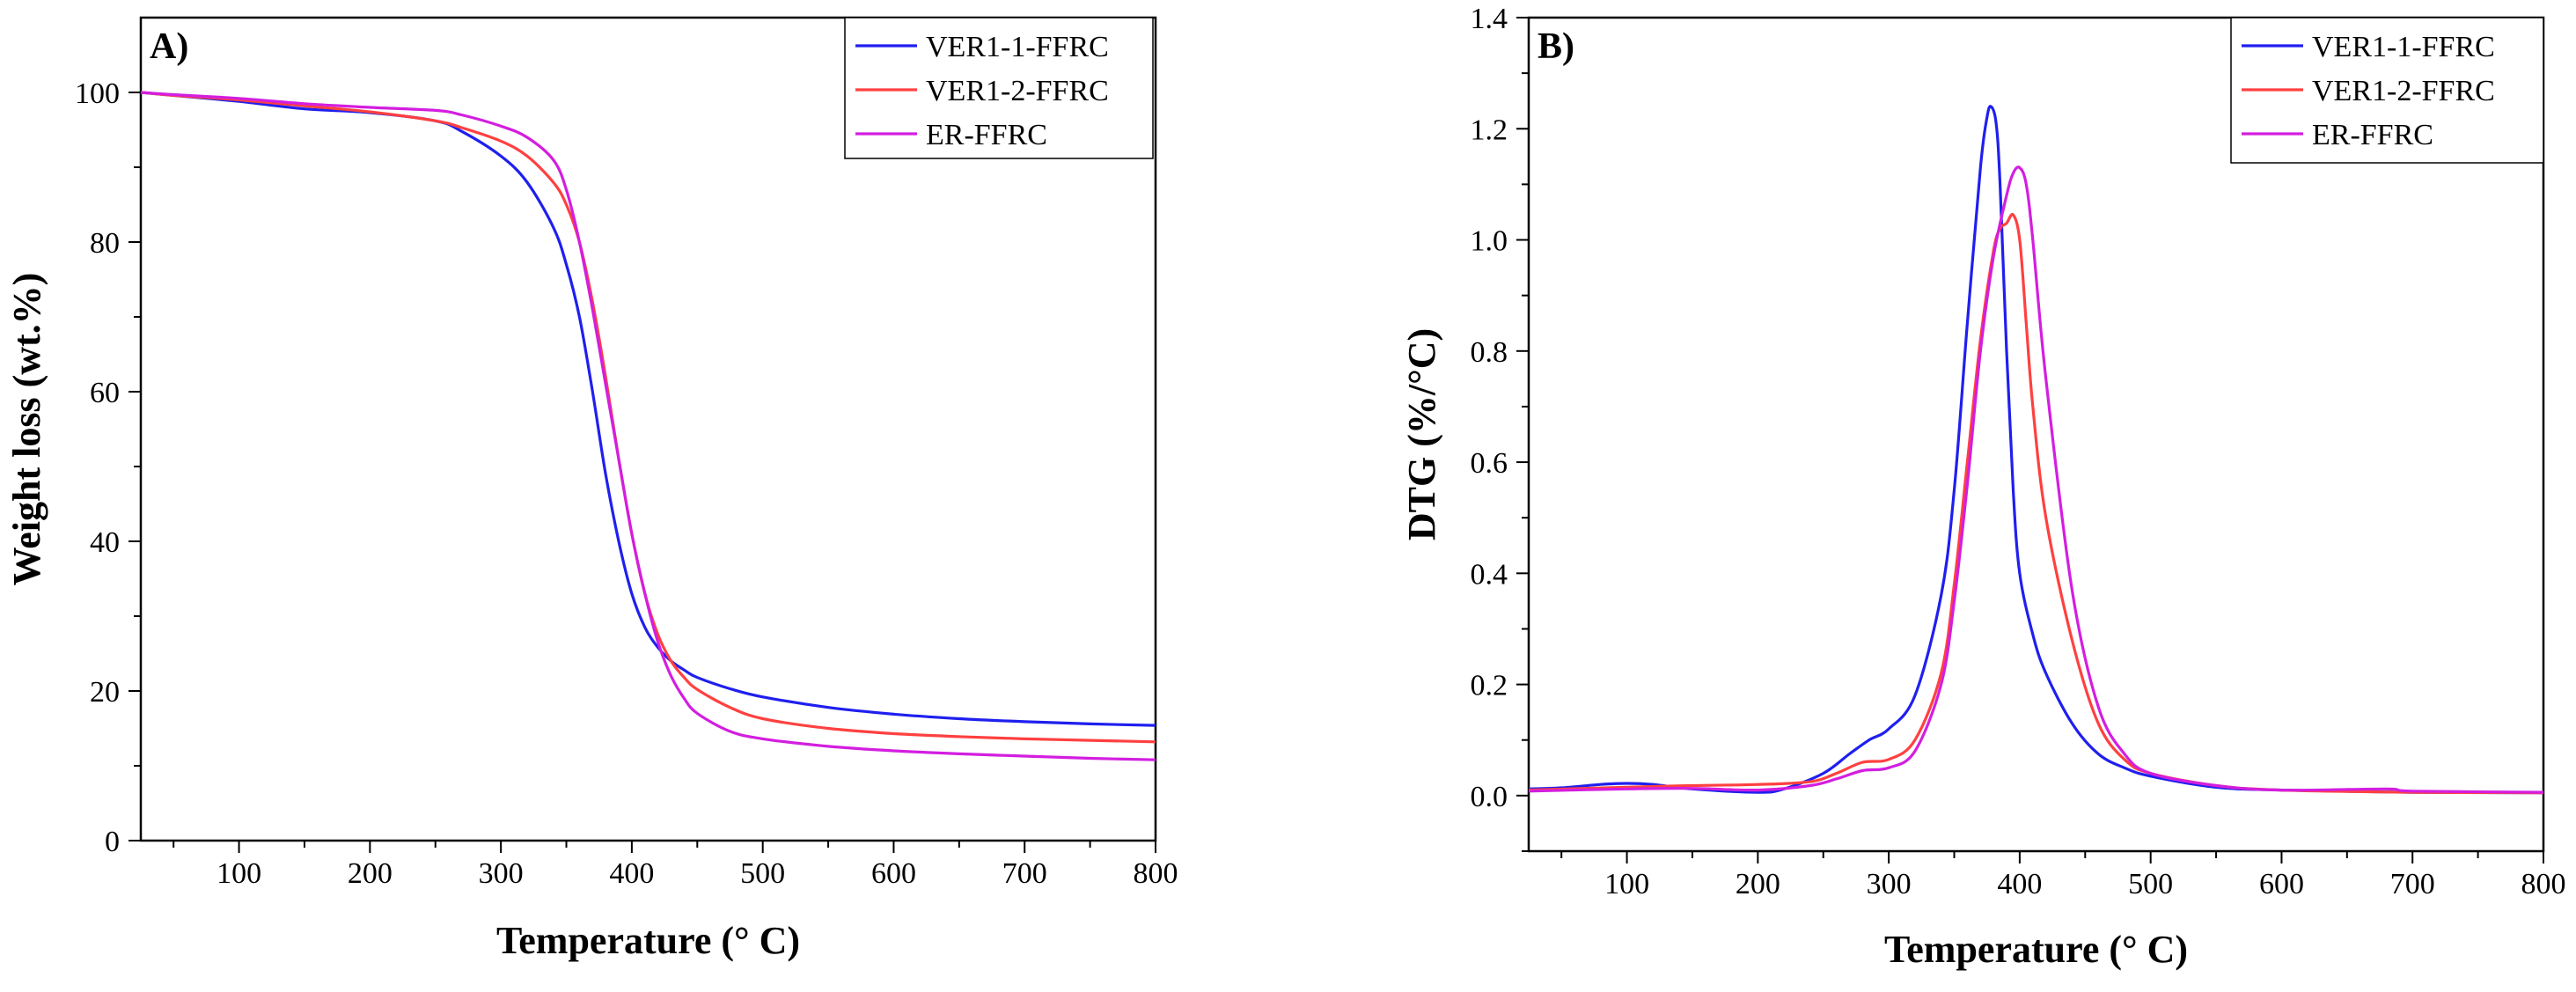  What do you see at coordinates (26, 429) in the screenshot?
I see `y-axis-title: Weight loss (wt.%)` at bounding box center [26, 429].